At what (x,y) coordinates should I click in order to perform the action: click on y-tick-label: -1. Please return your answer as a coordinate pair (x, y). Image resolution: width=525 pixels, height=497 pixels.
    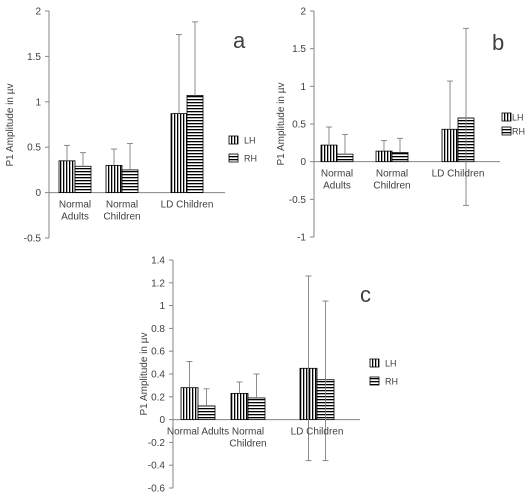
    Looking at the image, I should click on (301, 238).